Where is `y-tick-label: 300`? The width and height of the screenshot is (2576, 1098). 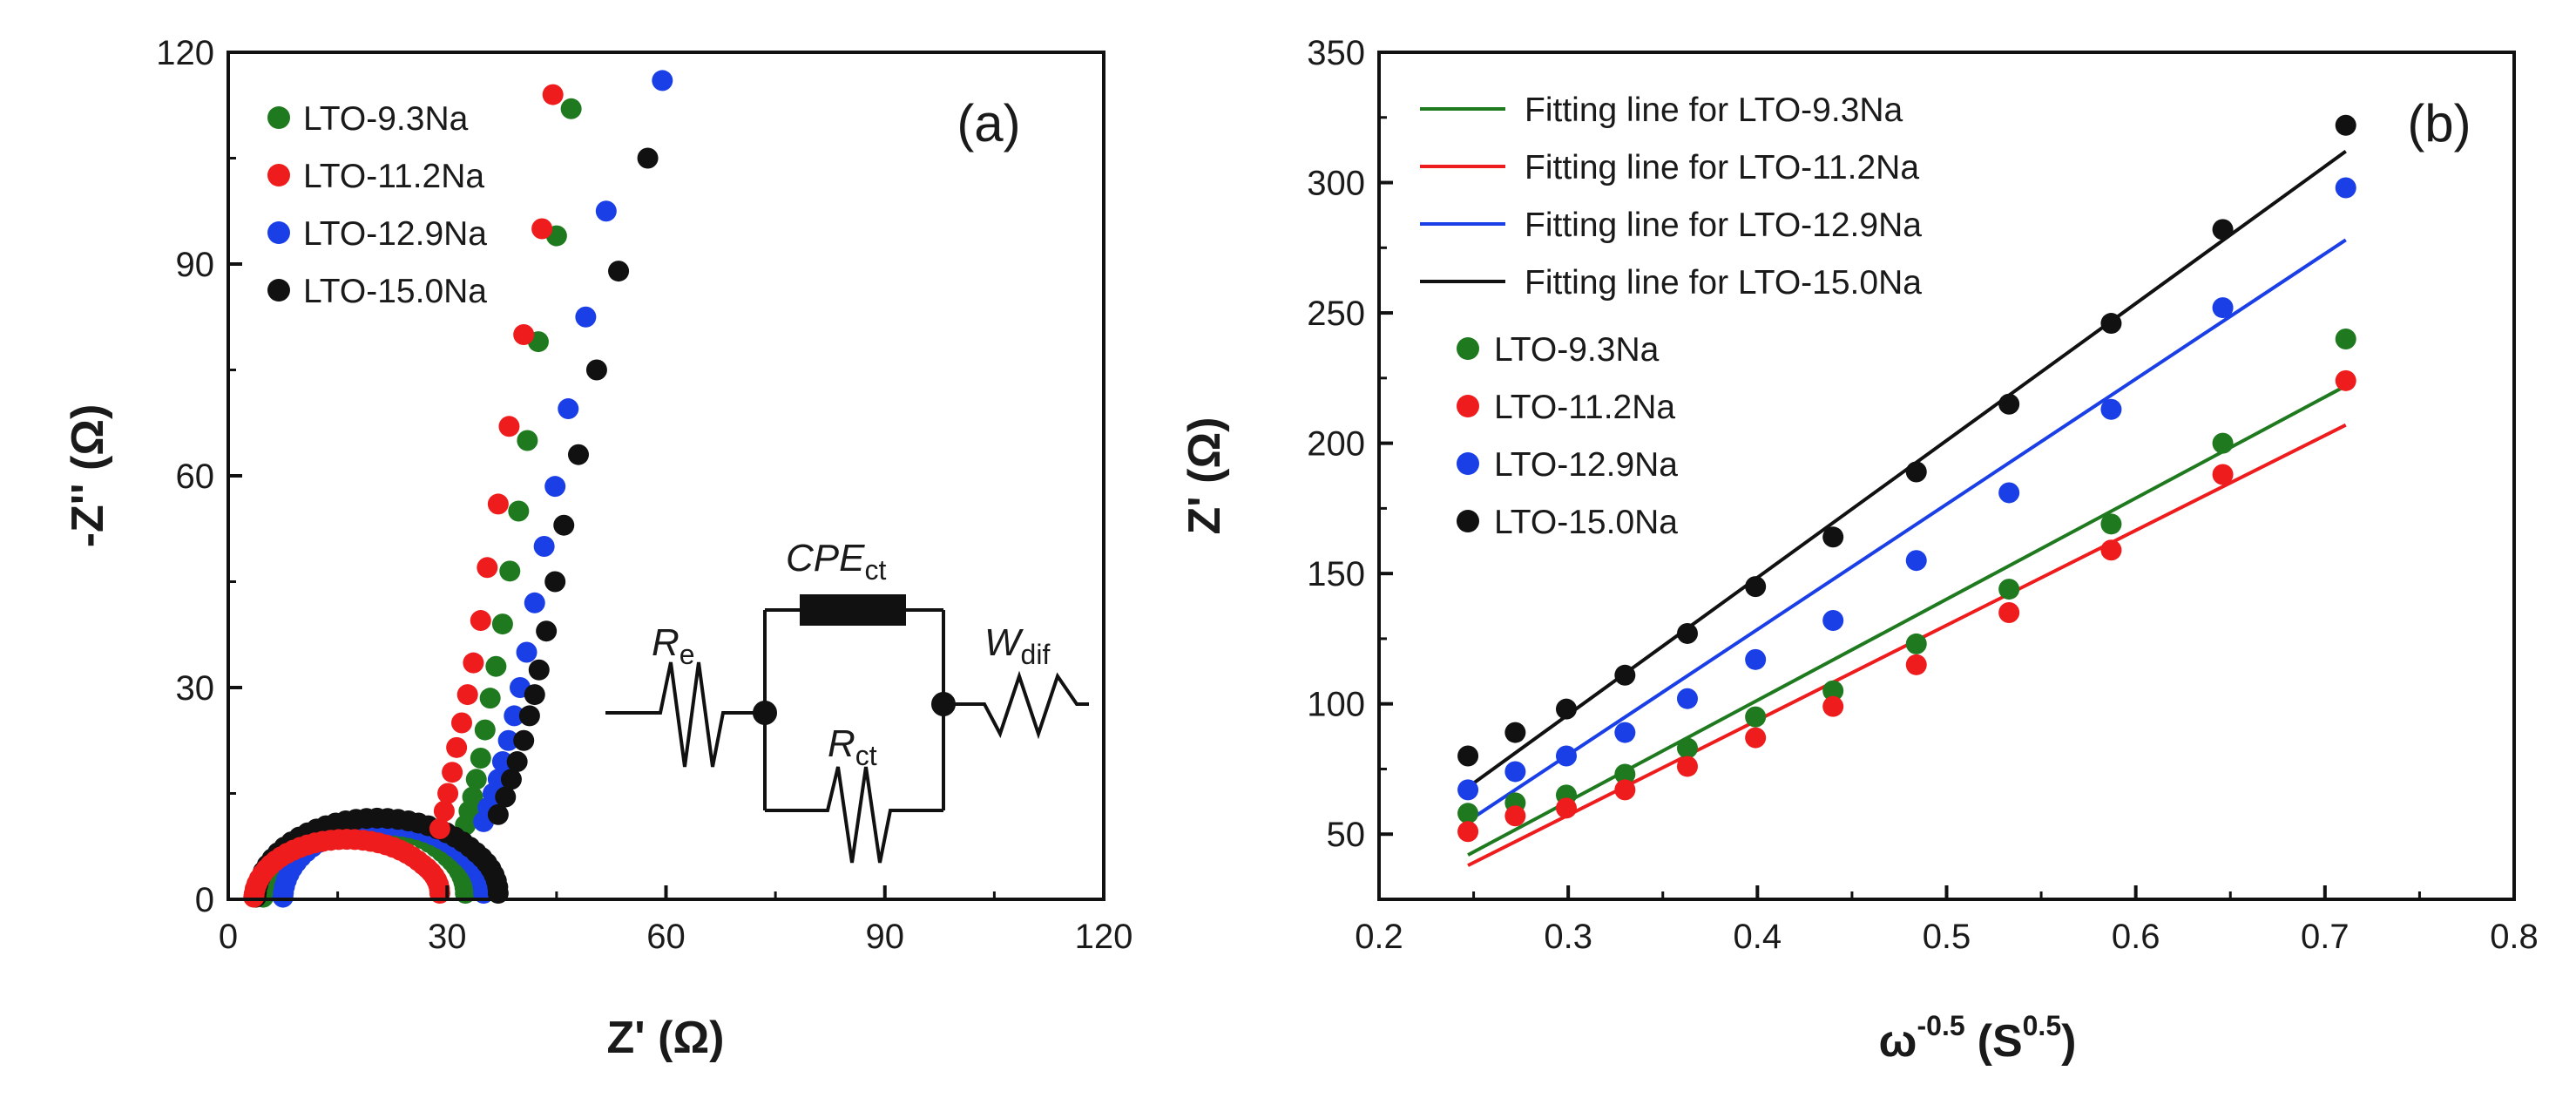 y-tick-label: 300 is located at coordinates (1336, 184).